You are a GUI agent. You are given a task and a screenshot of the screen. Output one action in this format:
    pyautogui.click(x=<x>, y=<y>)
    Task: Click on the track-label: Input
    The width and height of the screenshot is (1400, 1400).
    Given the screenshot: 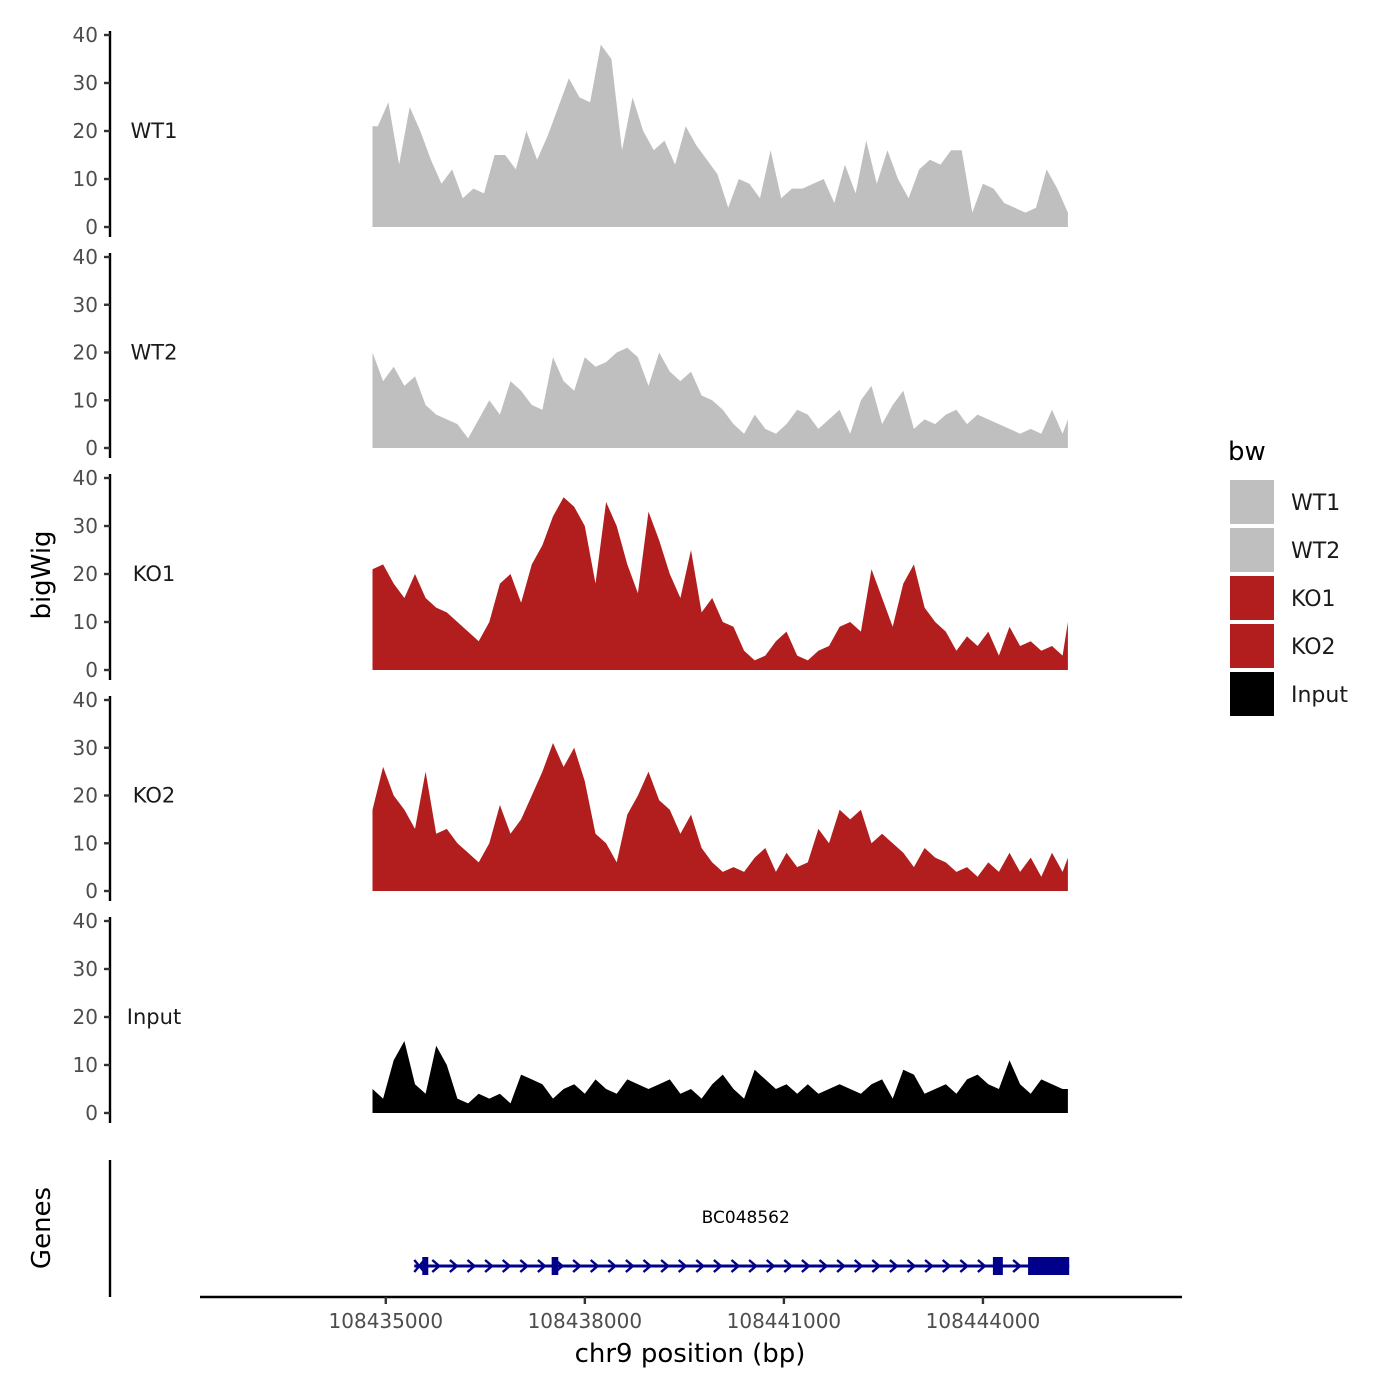 What is the action you would take?
    pyautogui.click(x=154, y=1017)
    